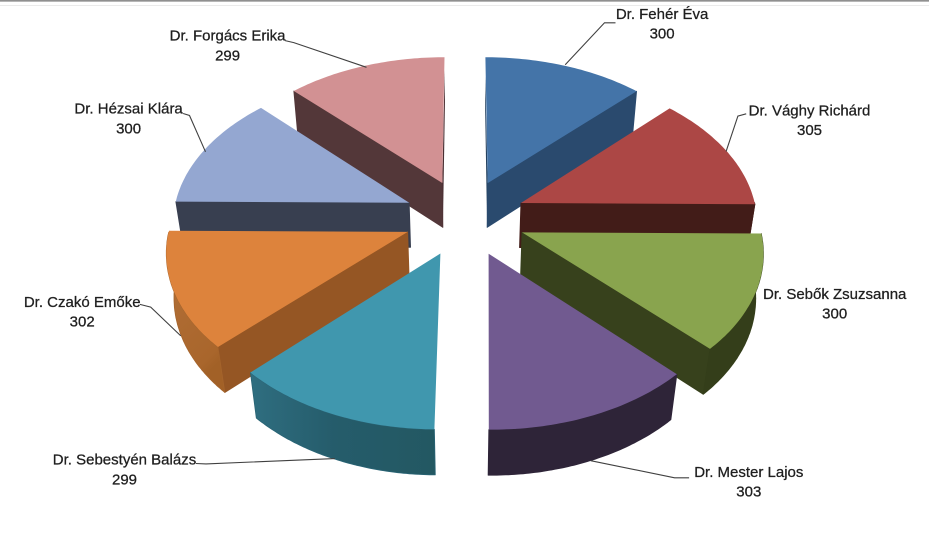  What do you see at coordinates (748, 492) in the screenshot?
I see `svg-text: 303` at bounding box center [748, 492].